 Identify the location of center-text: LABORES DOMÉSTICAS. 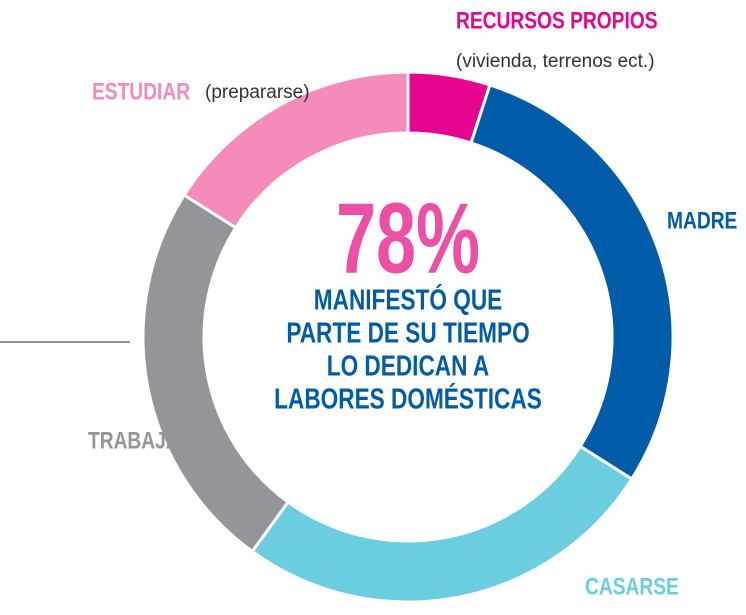
(408, 398).